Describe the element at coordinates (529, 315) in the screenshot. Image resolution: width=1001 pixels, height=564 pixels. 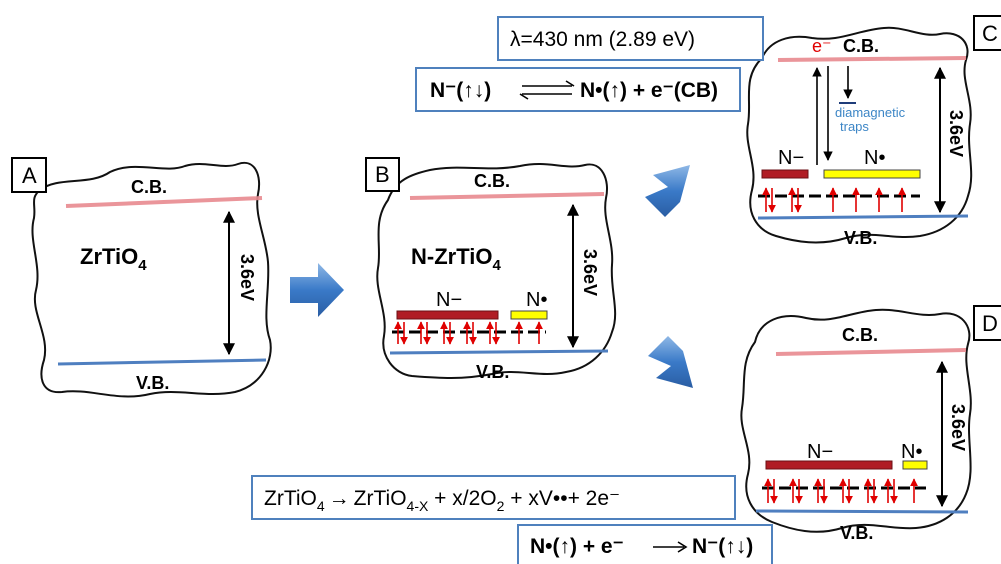
I see `n-dot-level-b` at that location.